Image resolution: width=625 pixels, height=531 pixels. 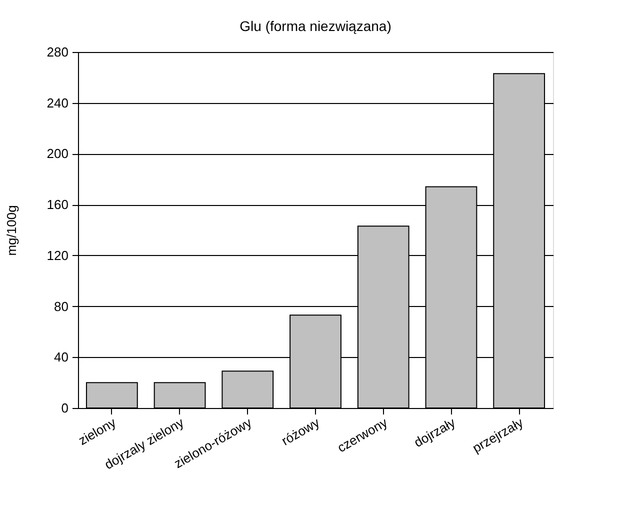 What do you see at coordinates (57, 154) in the screenshot?
I see `y-tick-label: 200` at bounding box center [57, 154].